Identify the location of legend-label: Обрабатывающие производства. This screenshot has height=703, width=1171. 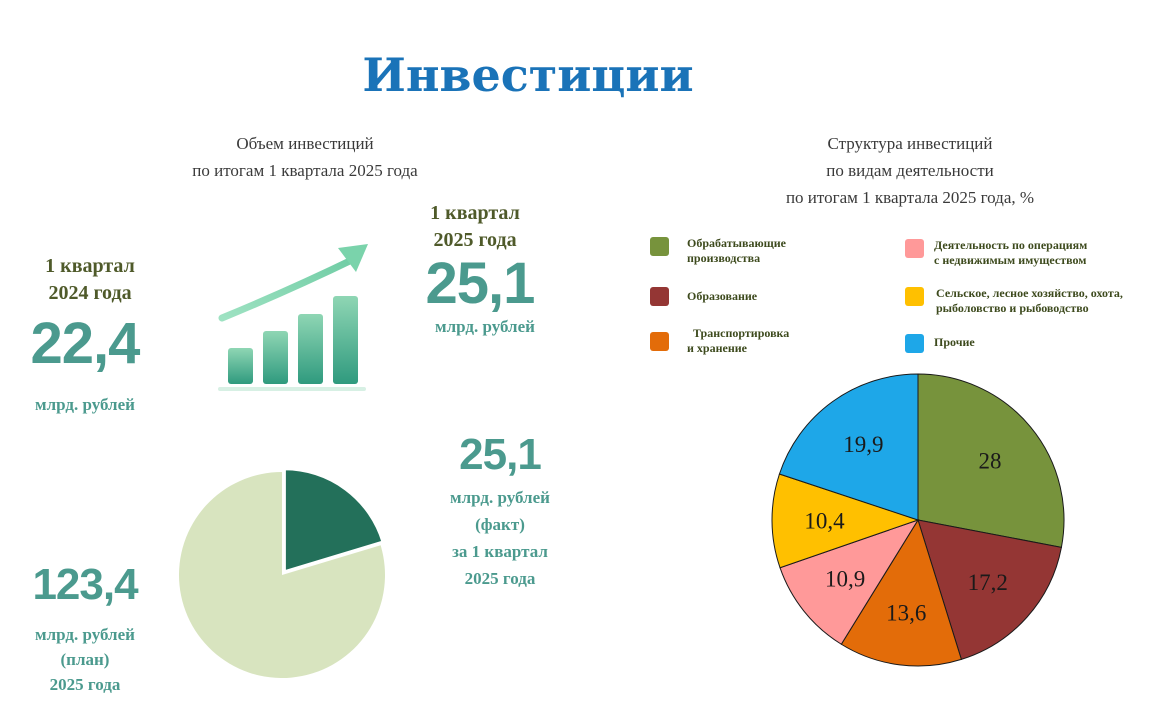
(736, 251).